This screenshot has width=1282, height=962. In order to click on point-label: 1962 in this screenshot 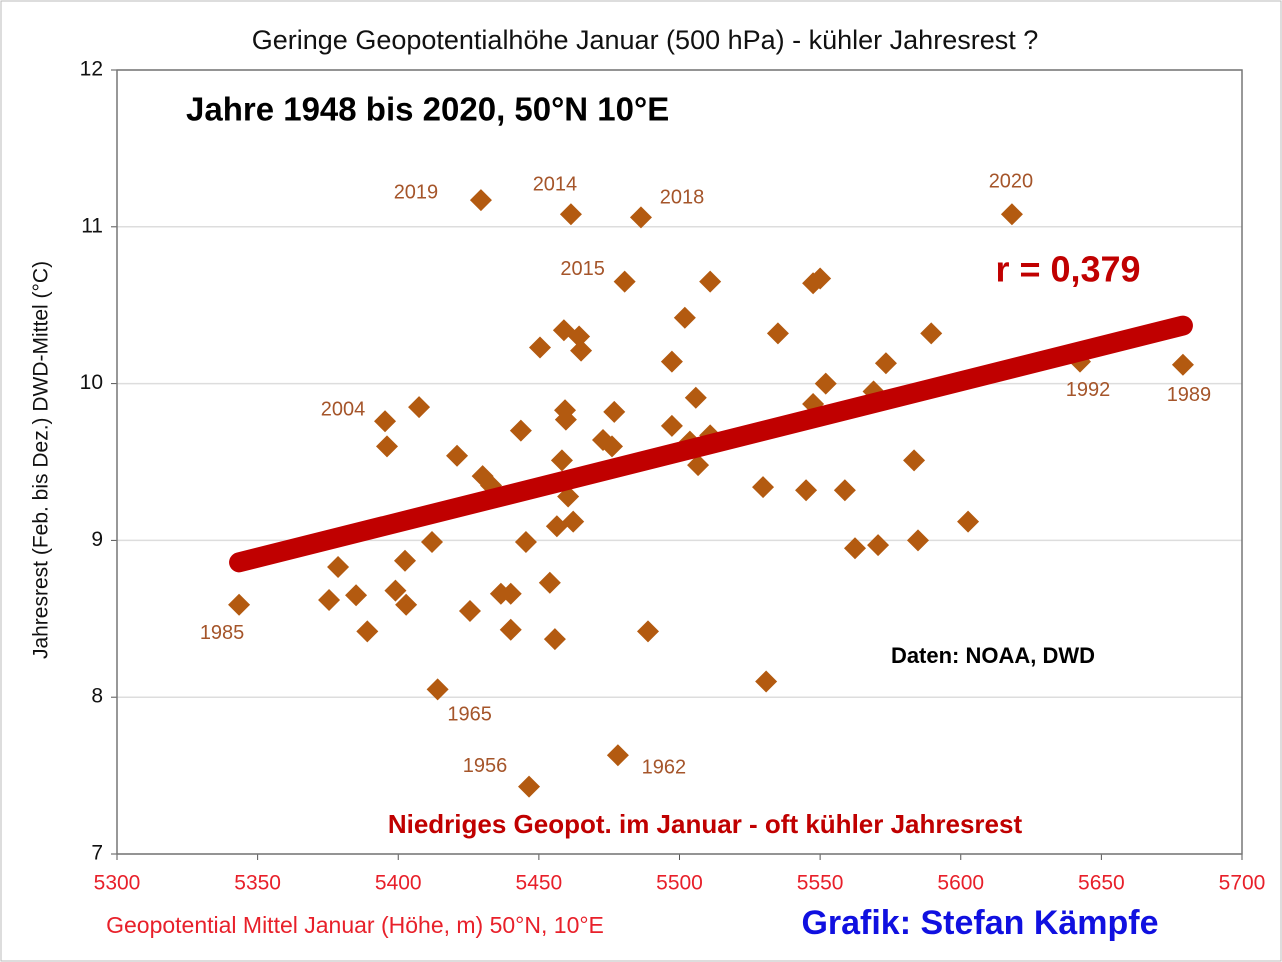, I will do `click(664, 767)`.